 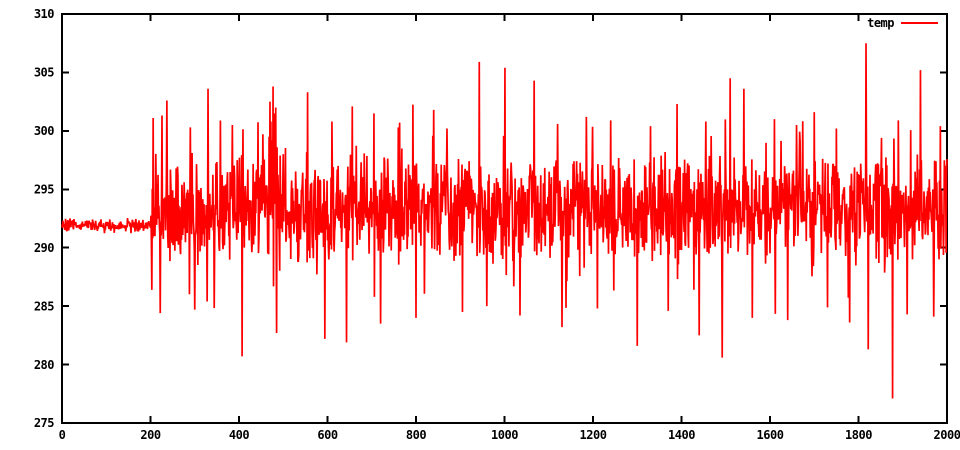 I want to click on x-tick-label: 200, so click(x=150, y=435).